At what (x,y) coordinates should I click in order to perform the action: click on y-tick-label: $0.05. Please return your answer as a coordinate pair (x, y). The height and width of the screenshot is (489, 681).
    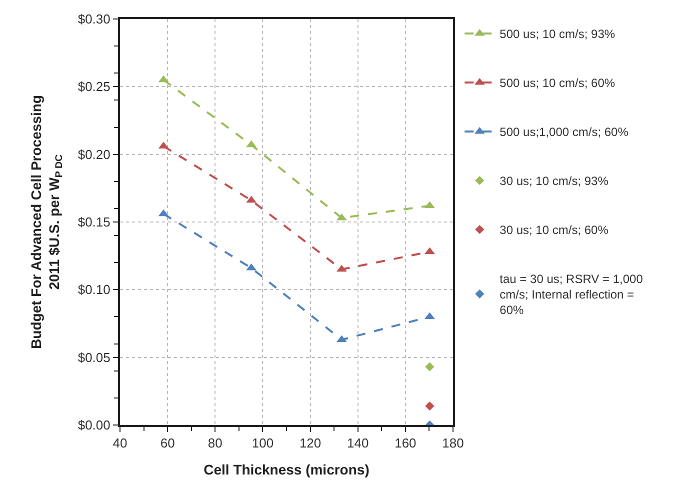
    Looking at the image, I should click on (94, 357).